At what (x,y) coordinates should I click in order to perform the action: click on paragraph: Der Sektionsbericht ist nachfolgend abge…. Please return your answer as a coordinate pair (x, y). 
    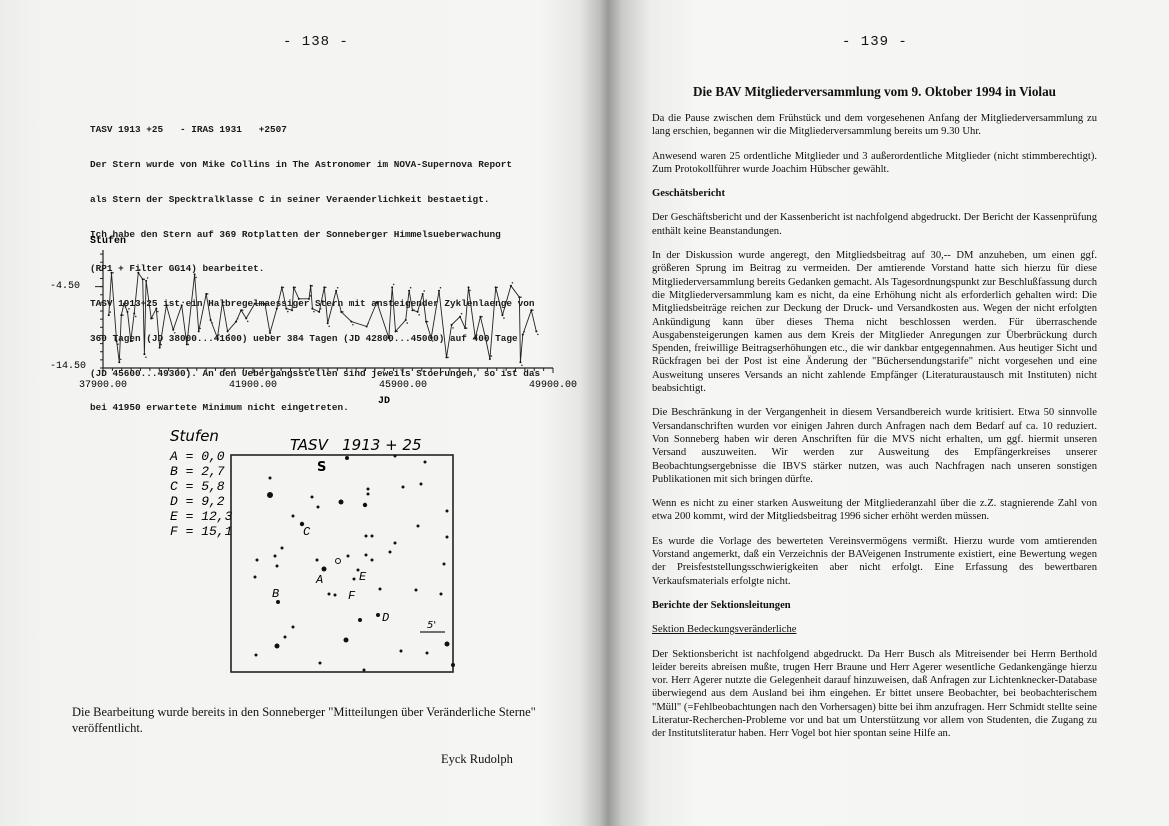
    Looking at the image, I should click on (874, 694).